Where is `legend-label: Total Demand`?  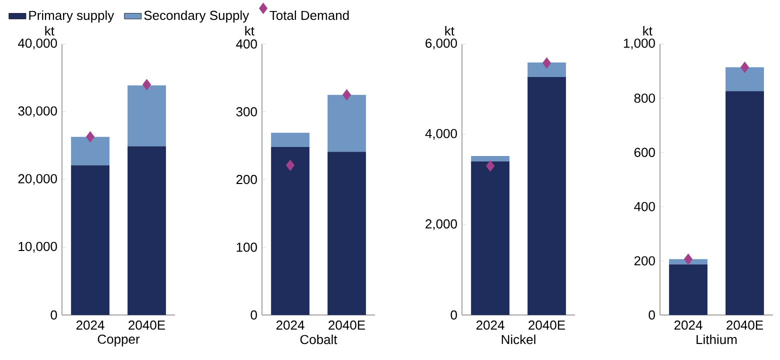 legend-label: Total Demand is located at coordinates (309, 15).